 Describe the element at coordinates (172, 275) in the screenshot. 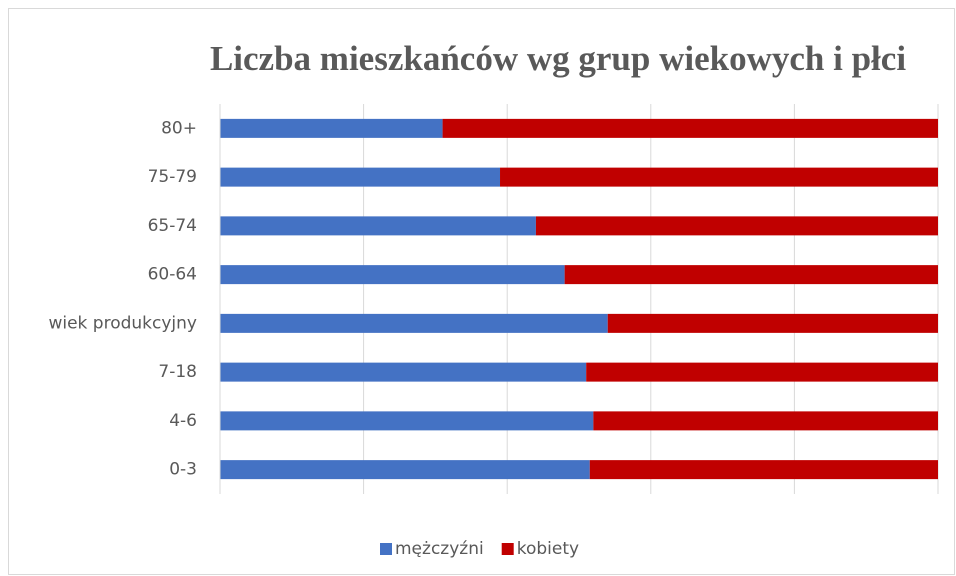

I see `y-tick-label: 60-64` at that location.